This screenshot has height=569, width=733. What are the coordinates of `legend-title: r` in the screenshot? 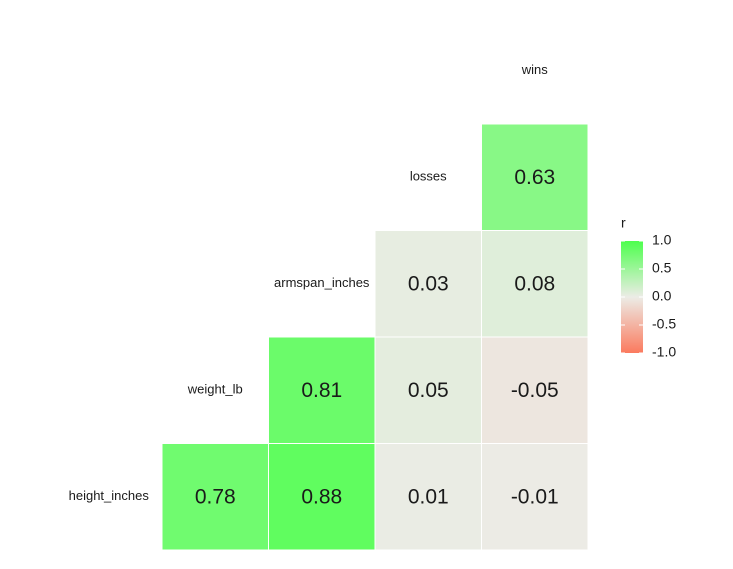 It's located at (623, 223).